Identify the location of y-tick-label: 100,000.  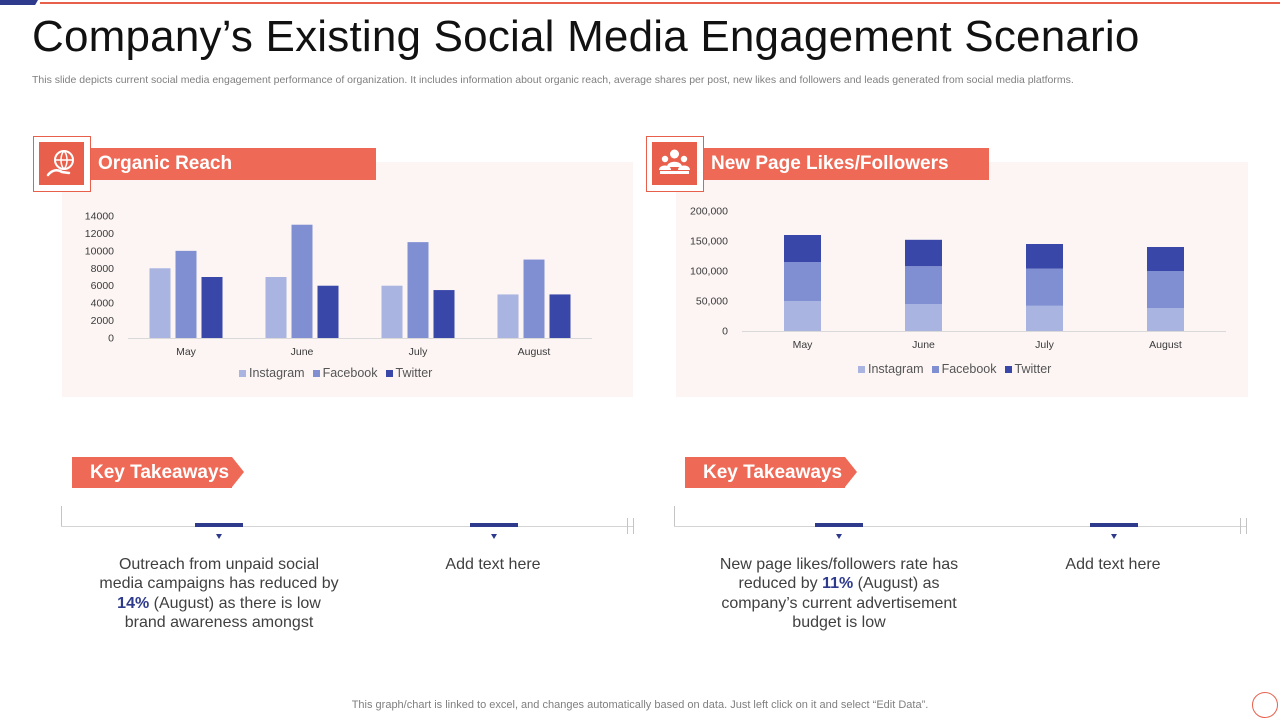
(709, 272).